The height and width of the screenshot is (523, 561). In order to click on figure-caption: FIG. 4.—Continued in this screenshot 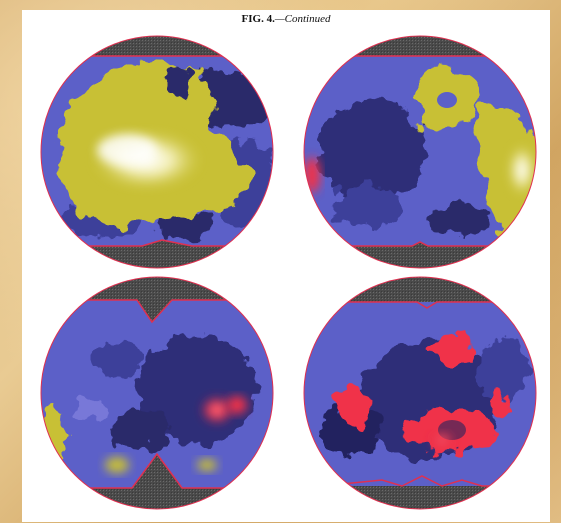, I will do `click(286, 19)`.